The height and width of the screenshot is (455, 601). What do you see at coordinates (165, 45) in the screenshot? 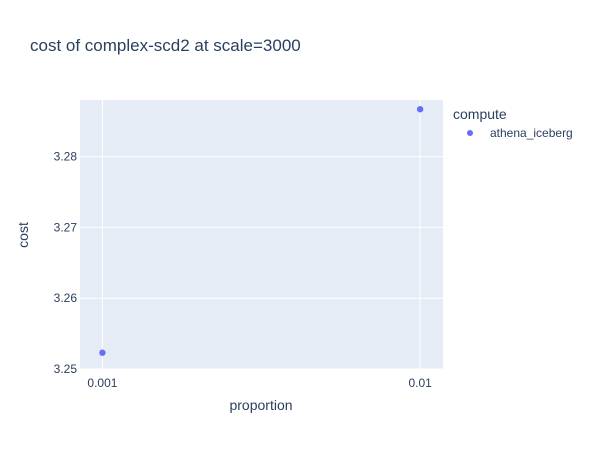
I see `chart-title: cost of complex-scd2 at scale=3000` at bounding box center [165, 45].